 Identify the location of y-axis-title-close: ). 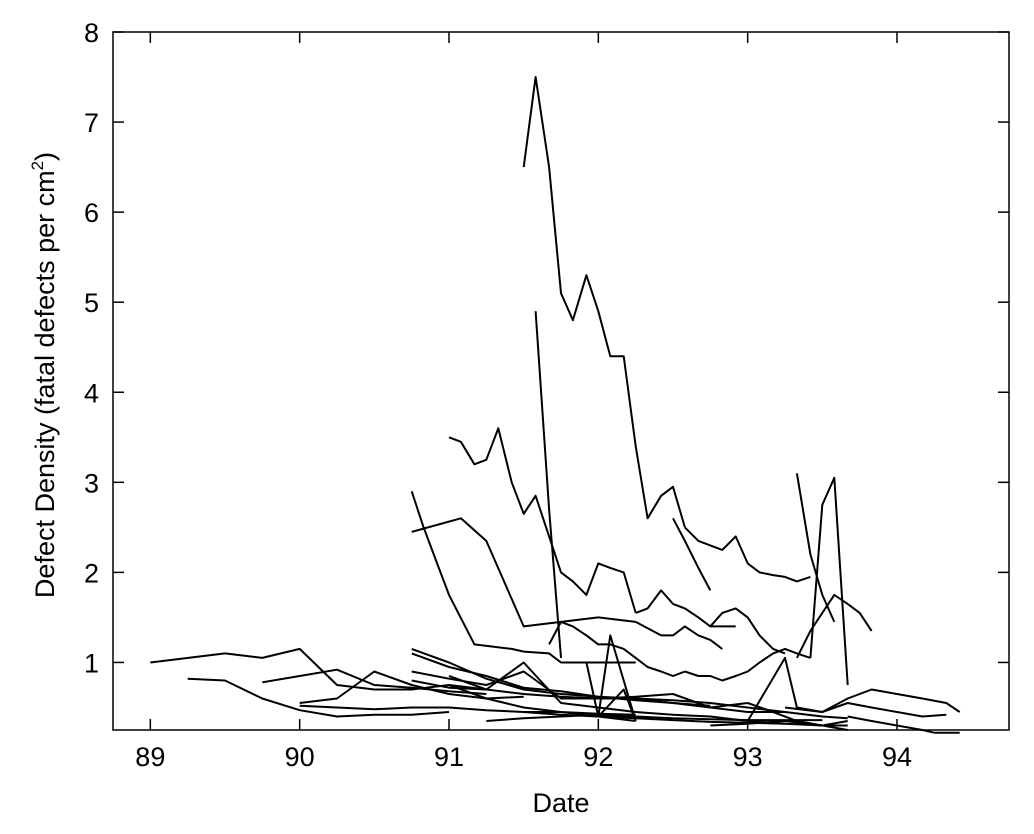
(45, 156).